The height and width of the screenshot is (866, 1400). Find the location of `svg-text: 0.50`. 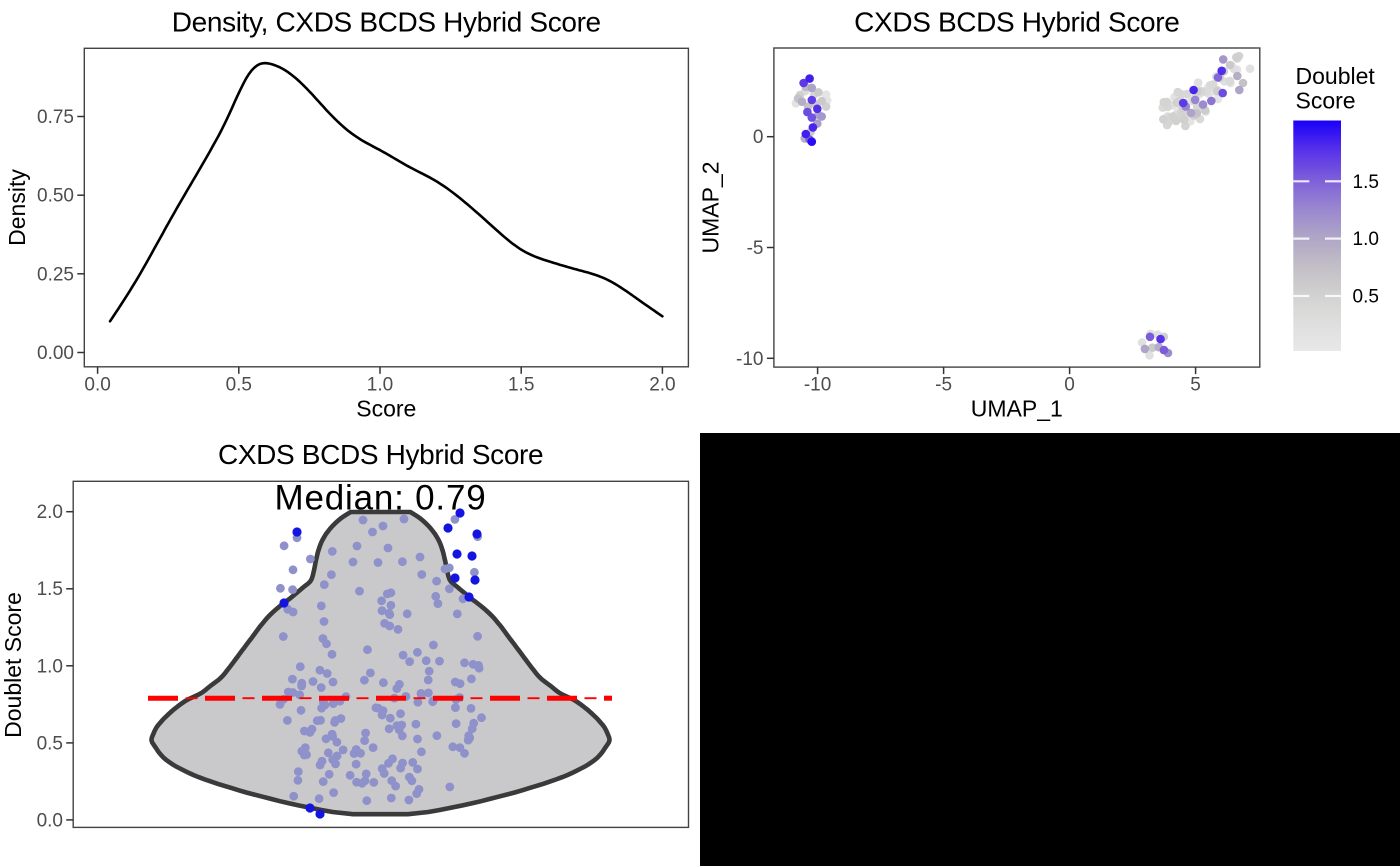

svg-text: 0.50 is located at coordinates (55, 196).